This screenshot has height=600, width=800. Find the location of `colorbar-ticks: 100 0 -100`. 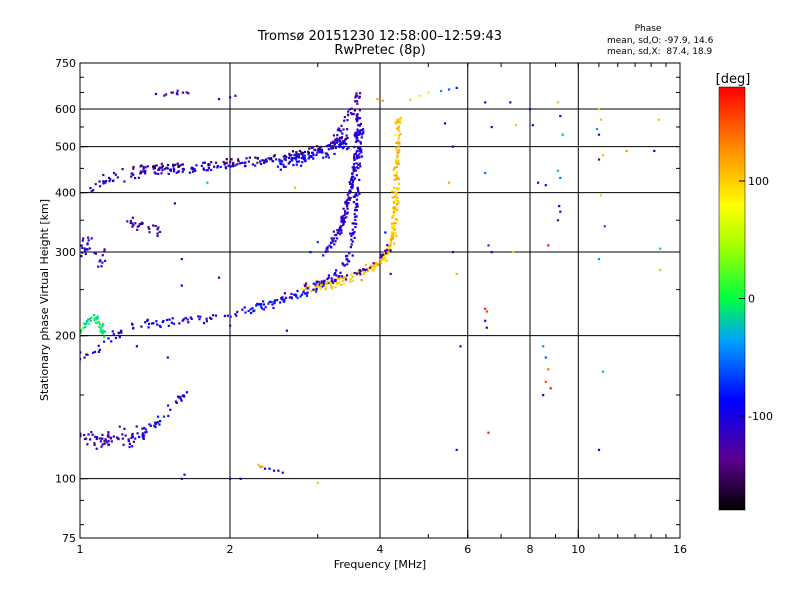

colorbar-ticks: 100 0 -100 is located at coordinates (756, 299).